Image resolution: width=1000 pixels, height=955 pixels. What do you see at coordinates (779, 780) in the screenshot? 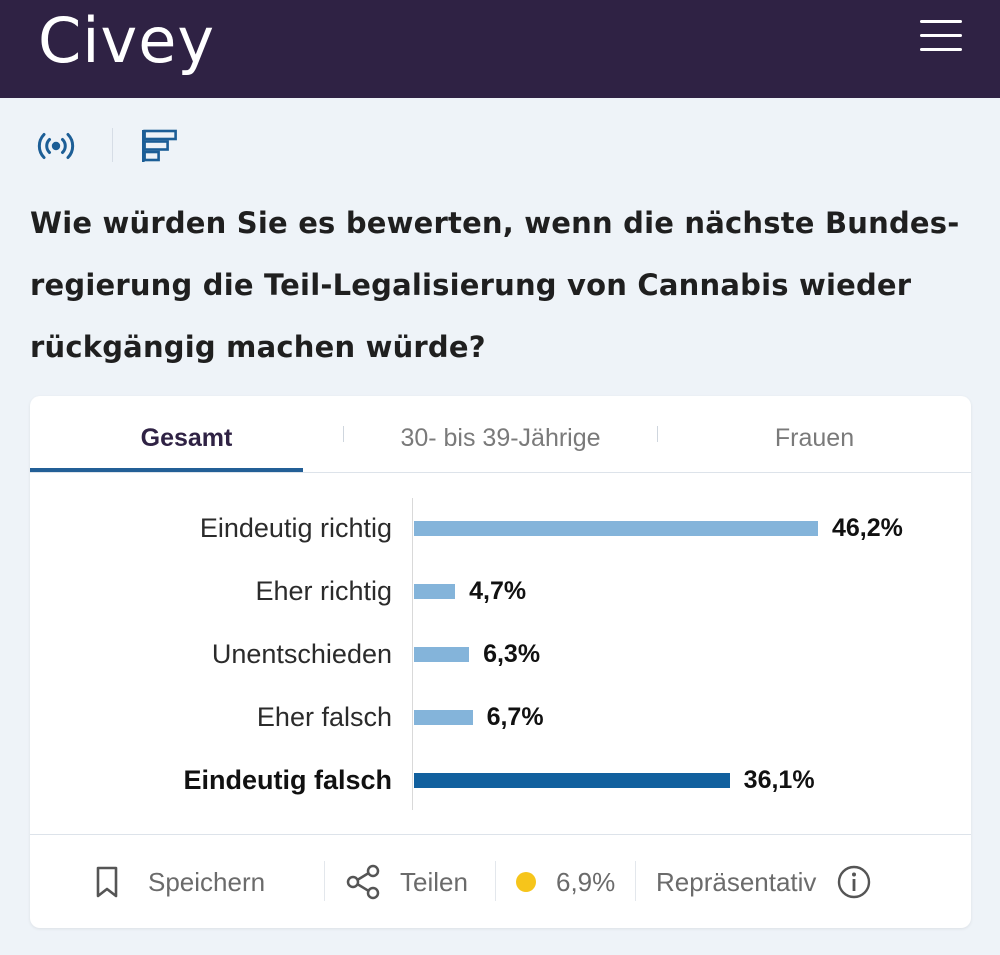
I see `bar-value-label: 36,1%` at bounding box center [779, 780].